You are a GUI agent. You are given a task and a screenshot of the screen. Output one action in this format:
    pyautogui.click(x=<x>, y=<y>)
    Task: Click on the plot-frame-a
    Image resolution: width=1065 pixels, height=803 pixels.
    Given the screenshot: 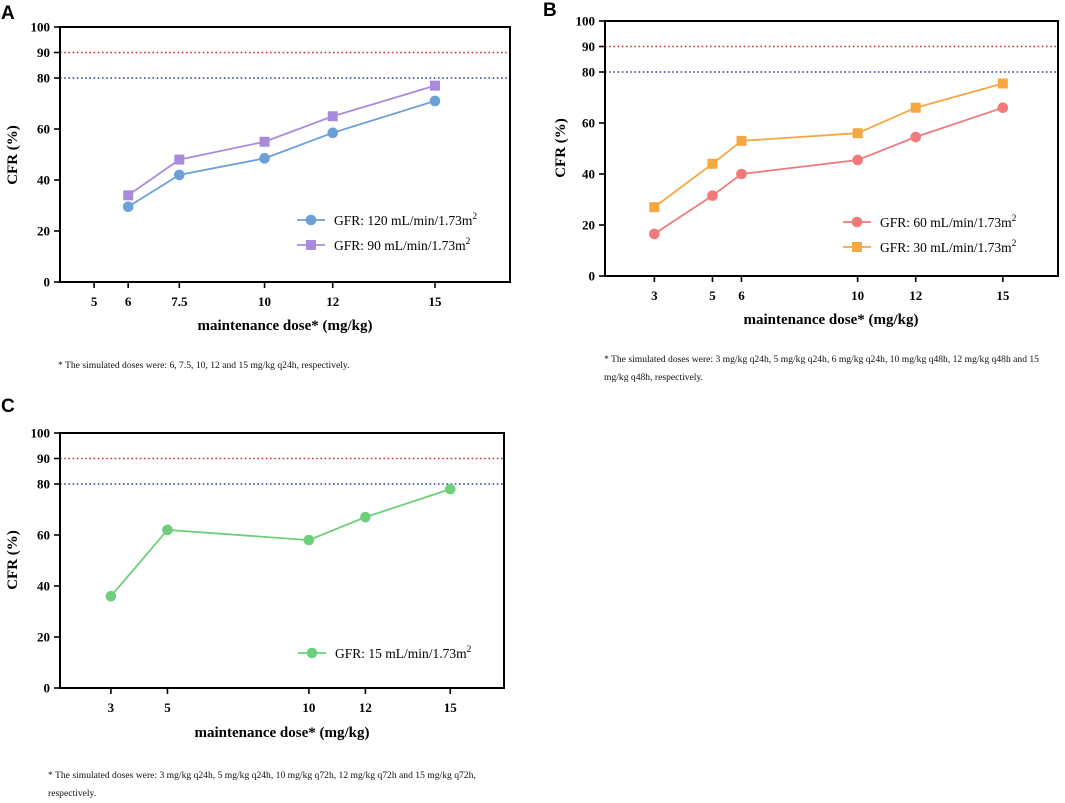 What is the action you would take?
    pyautogui.click(x=285, y=154)
    